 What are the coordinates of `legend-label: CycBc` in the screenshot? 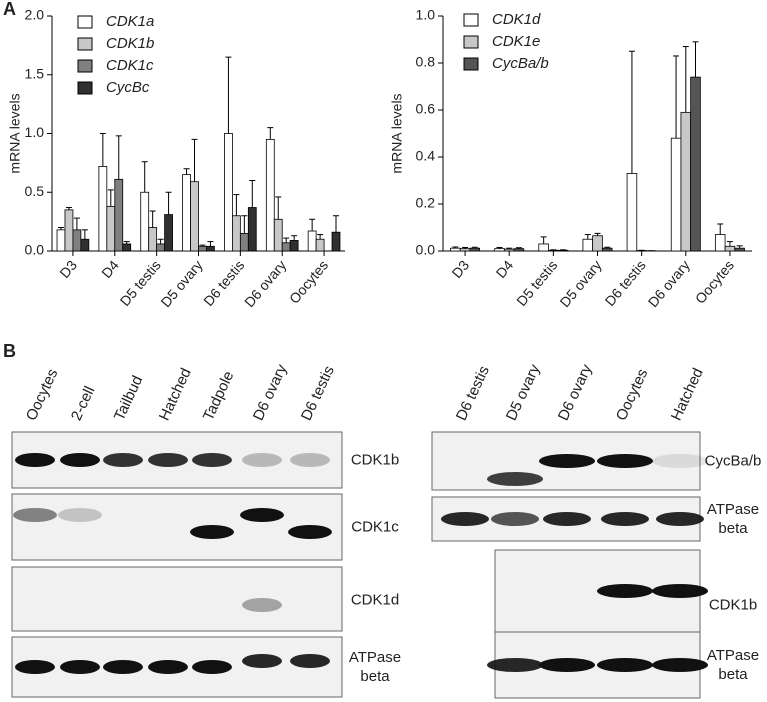 It's located at (128, 87).